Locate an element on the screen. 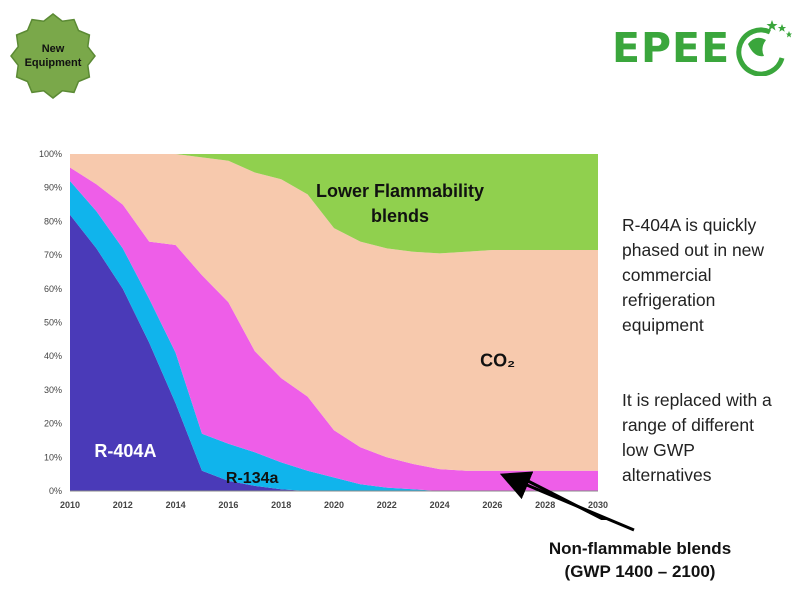 The width and height of the screenshot is (800, 601). x-tick-label: 2024 is located at coordinates (440, 505).